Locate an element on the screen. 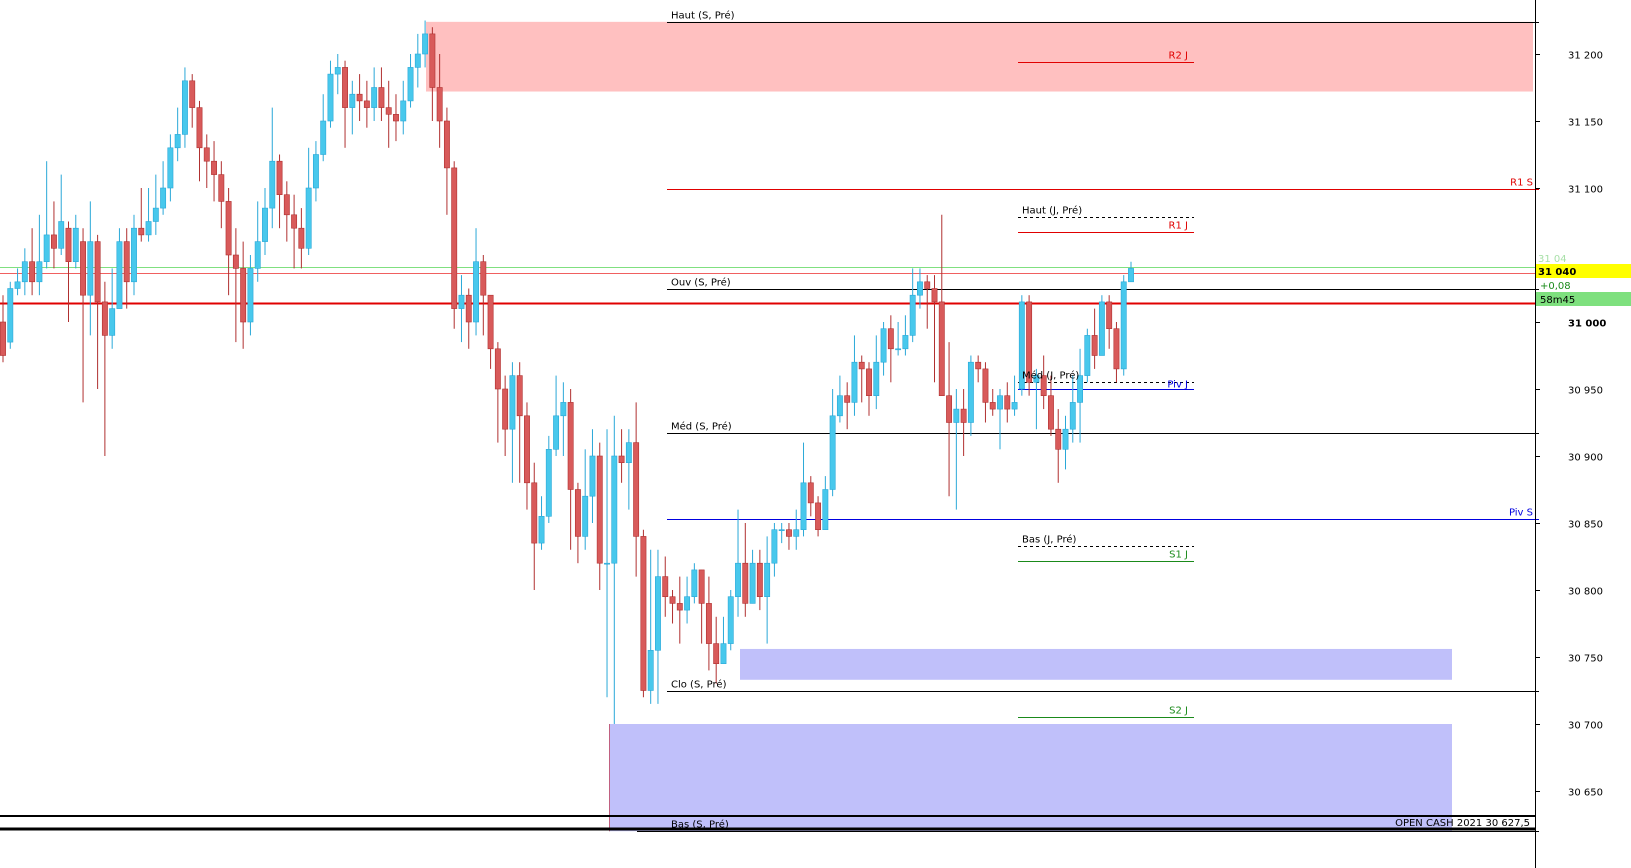  axis-tick-label: 30 950 is located at coordinates (1585, 391).